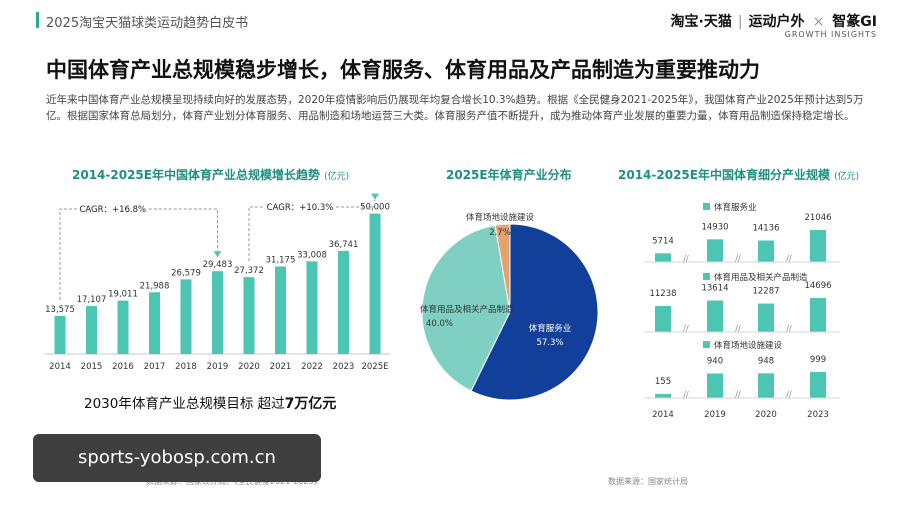 This screenshot has height=512, width=911. Describe the element at coordinates (714, 227) in the screenshot. I see `segment-value-label: 14930` at that location.